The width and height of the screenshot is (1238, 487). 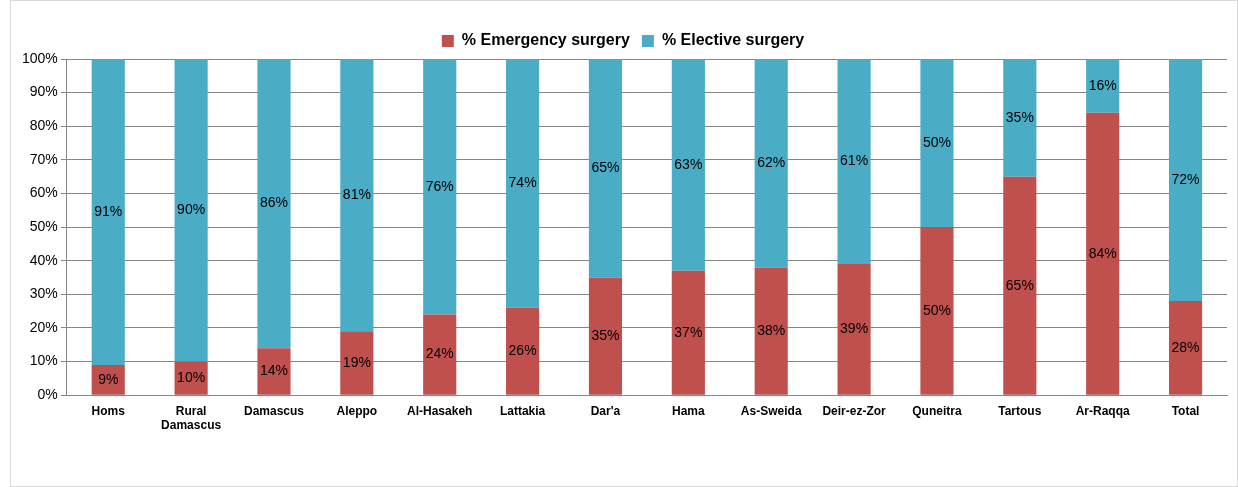 What do you see at coordinates (522, 410) in the screenshot?
I see `x-tick-label: Lattakia` at bounding box center [522, 410].